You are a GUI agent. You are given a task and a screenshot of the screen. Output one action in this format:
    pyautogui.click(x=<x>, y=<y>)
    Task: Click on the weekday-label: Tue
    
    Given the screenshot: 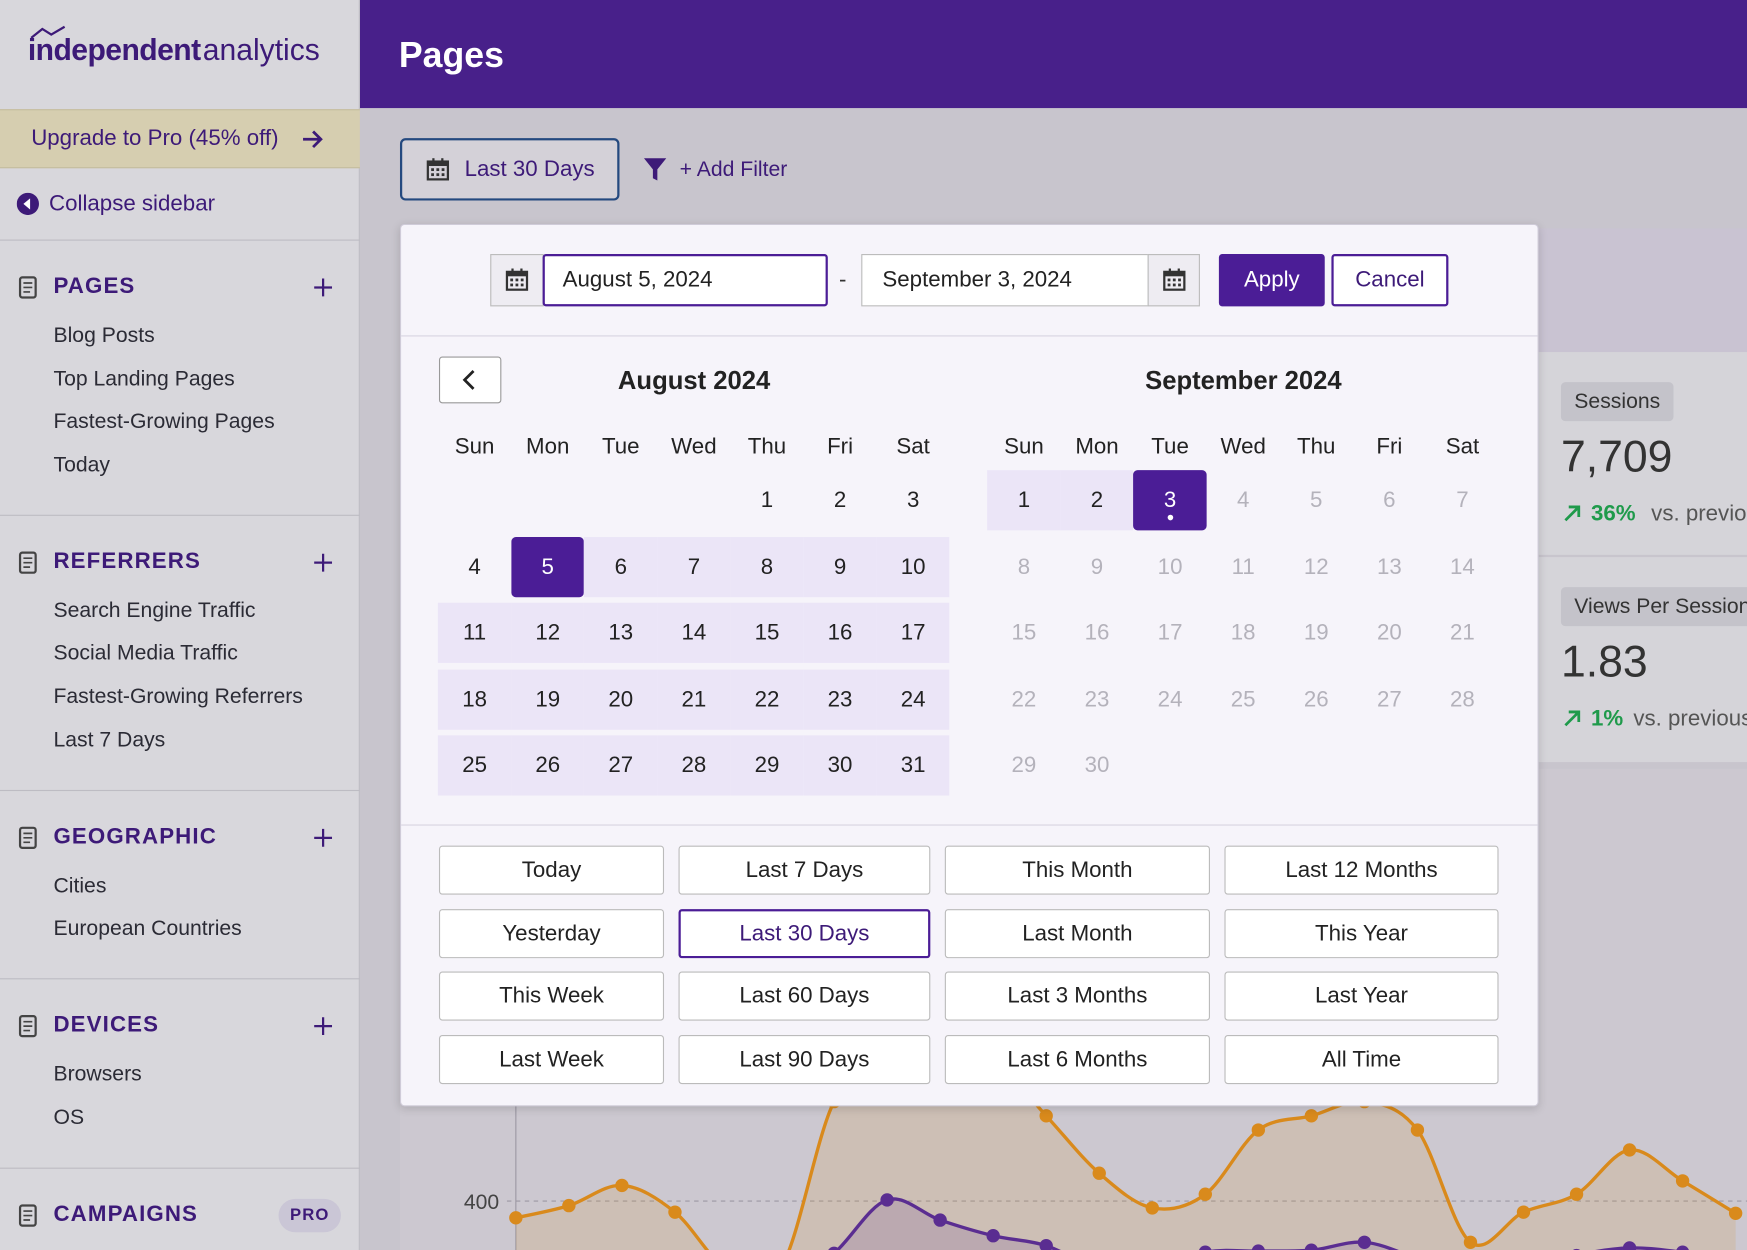 What is the action you would take?
    pyautogui.click(x=1170, y=447)
    